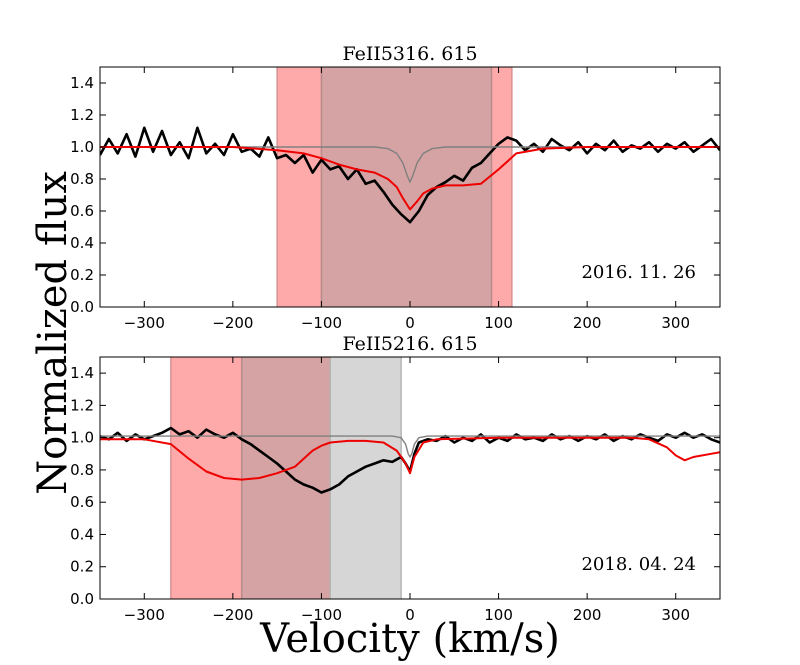 The image size is (800, 665). What do you see at coordinates (409, 639) in the screenshot?
I see `x-axis-label: Velocity (km/s)` at bounding box center [409, 639].